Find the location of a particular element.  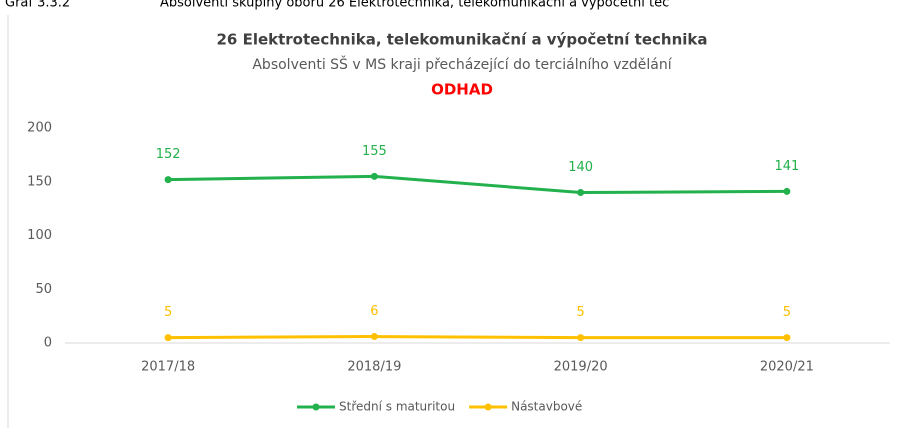

y-tick-label: 100 is located at coordinates (39, 235).